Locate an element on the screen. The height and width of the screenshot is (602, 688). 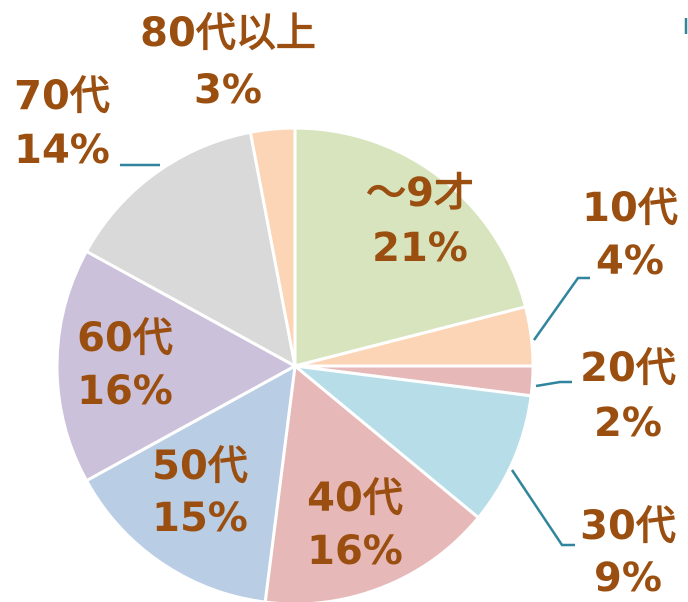
slice-label: 50代 is located at coordinates (200, 466).